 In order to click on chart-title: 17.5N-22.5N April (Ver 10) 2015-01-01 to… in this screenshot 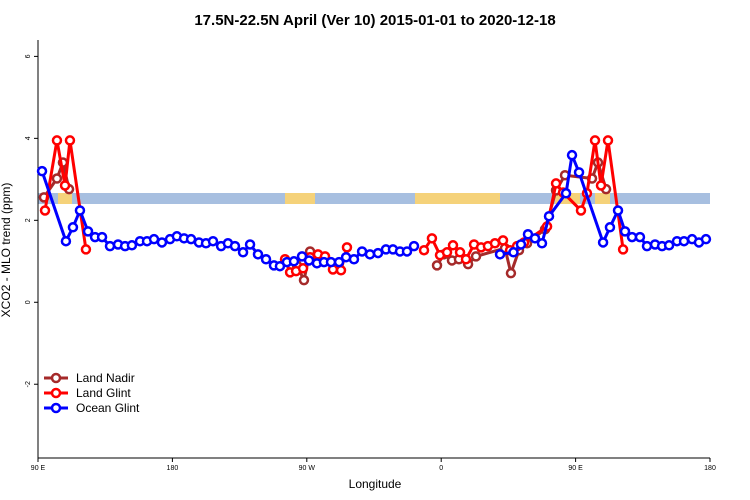, I will do `click(374, 20)`.